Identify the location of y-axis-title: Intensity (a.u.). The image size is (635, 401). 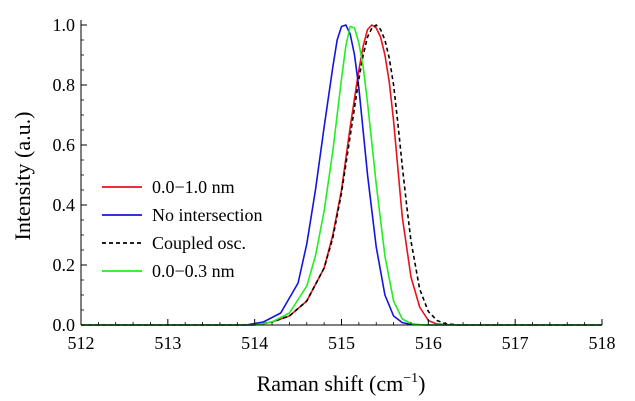
(22, 176).